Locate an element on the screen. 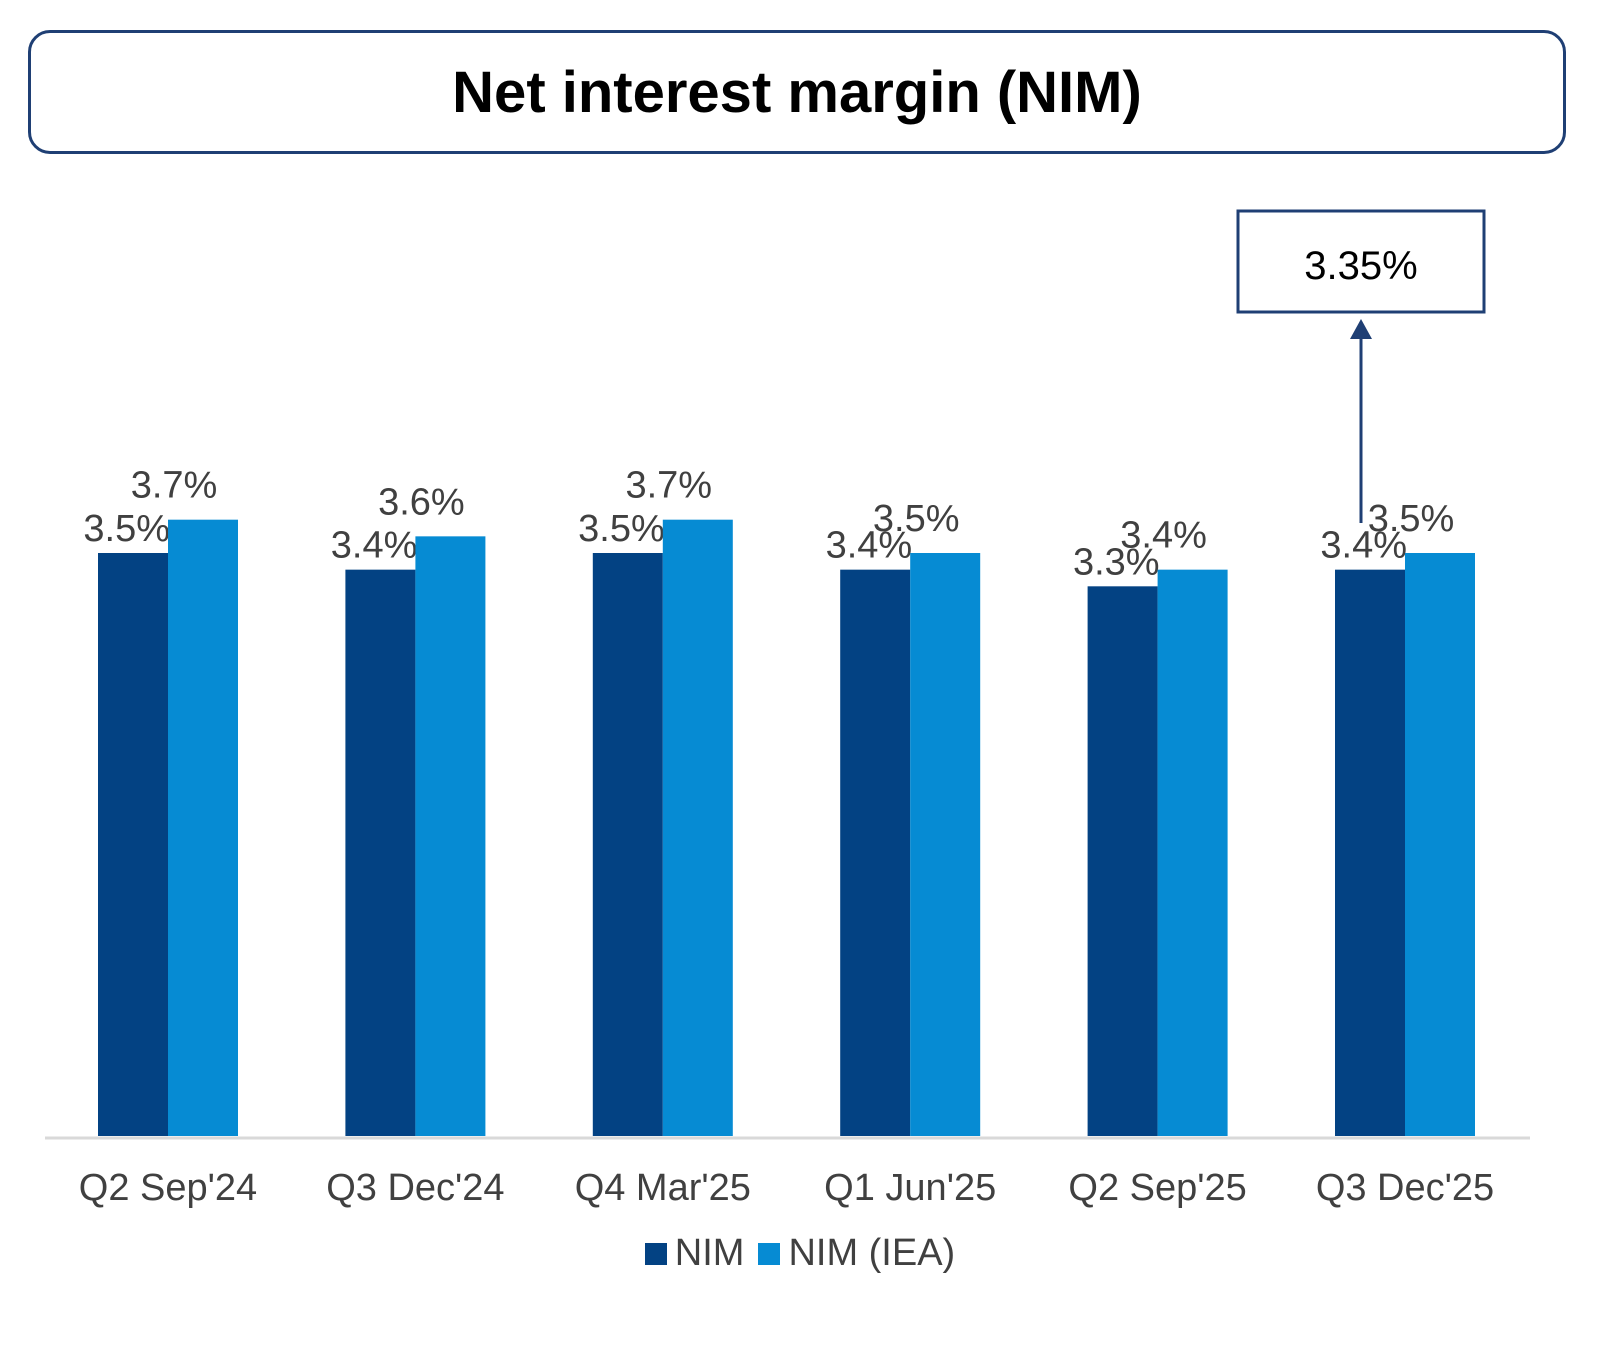  data-label-nim-iea-0: 3.7% is located at coordinates (174, 486).